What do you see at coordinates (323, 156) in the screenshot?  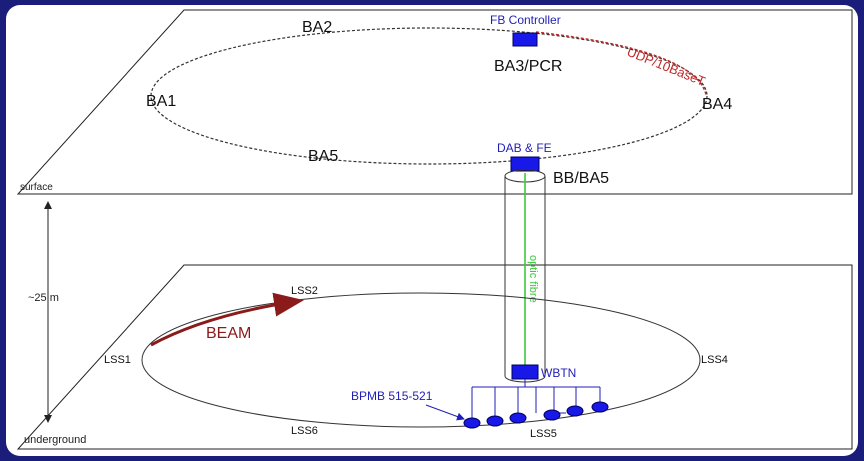 I see `ba5-label: BA5` at bounding box center [323, 156].